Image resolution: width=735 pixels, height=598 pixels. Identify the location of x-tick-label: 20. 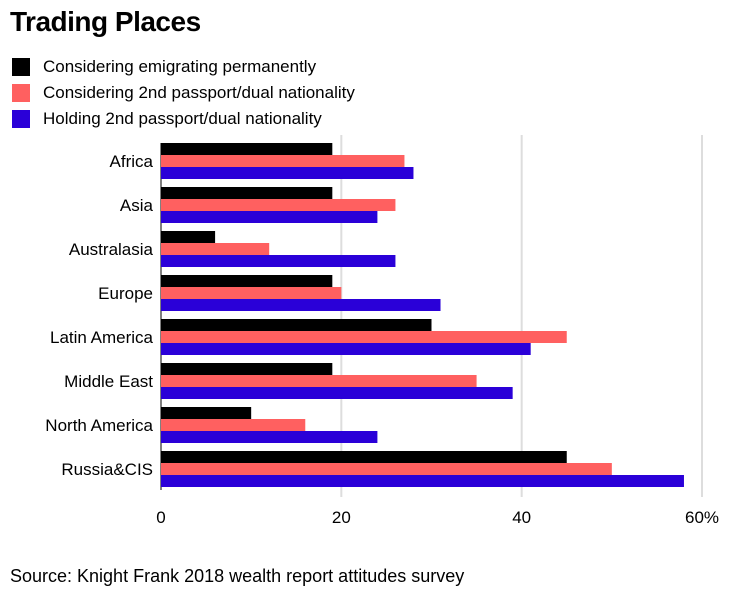
(341, 517).